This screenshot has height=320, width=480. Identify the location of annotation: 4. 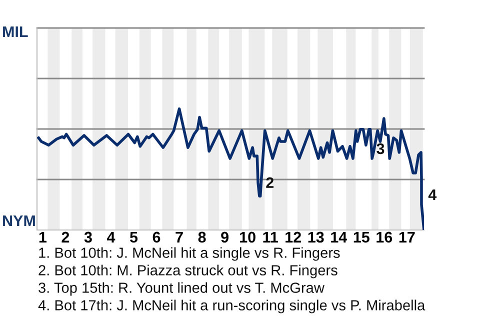
(432, 195).